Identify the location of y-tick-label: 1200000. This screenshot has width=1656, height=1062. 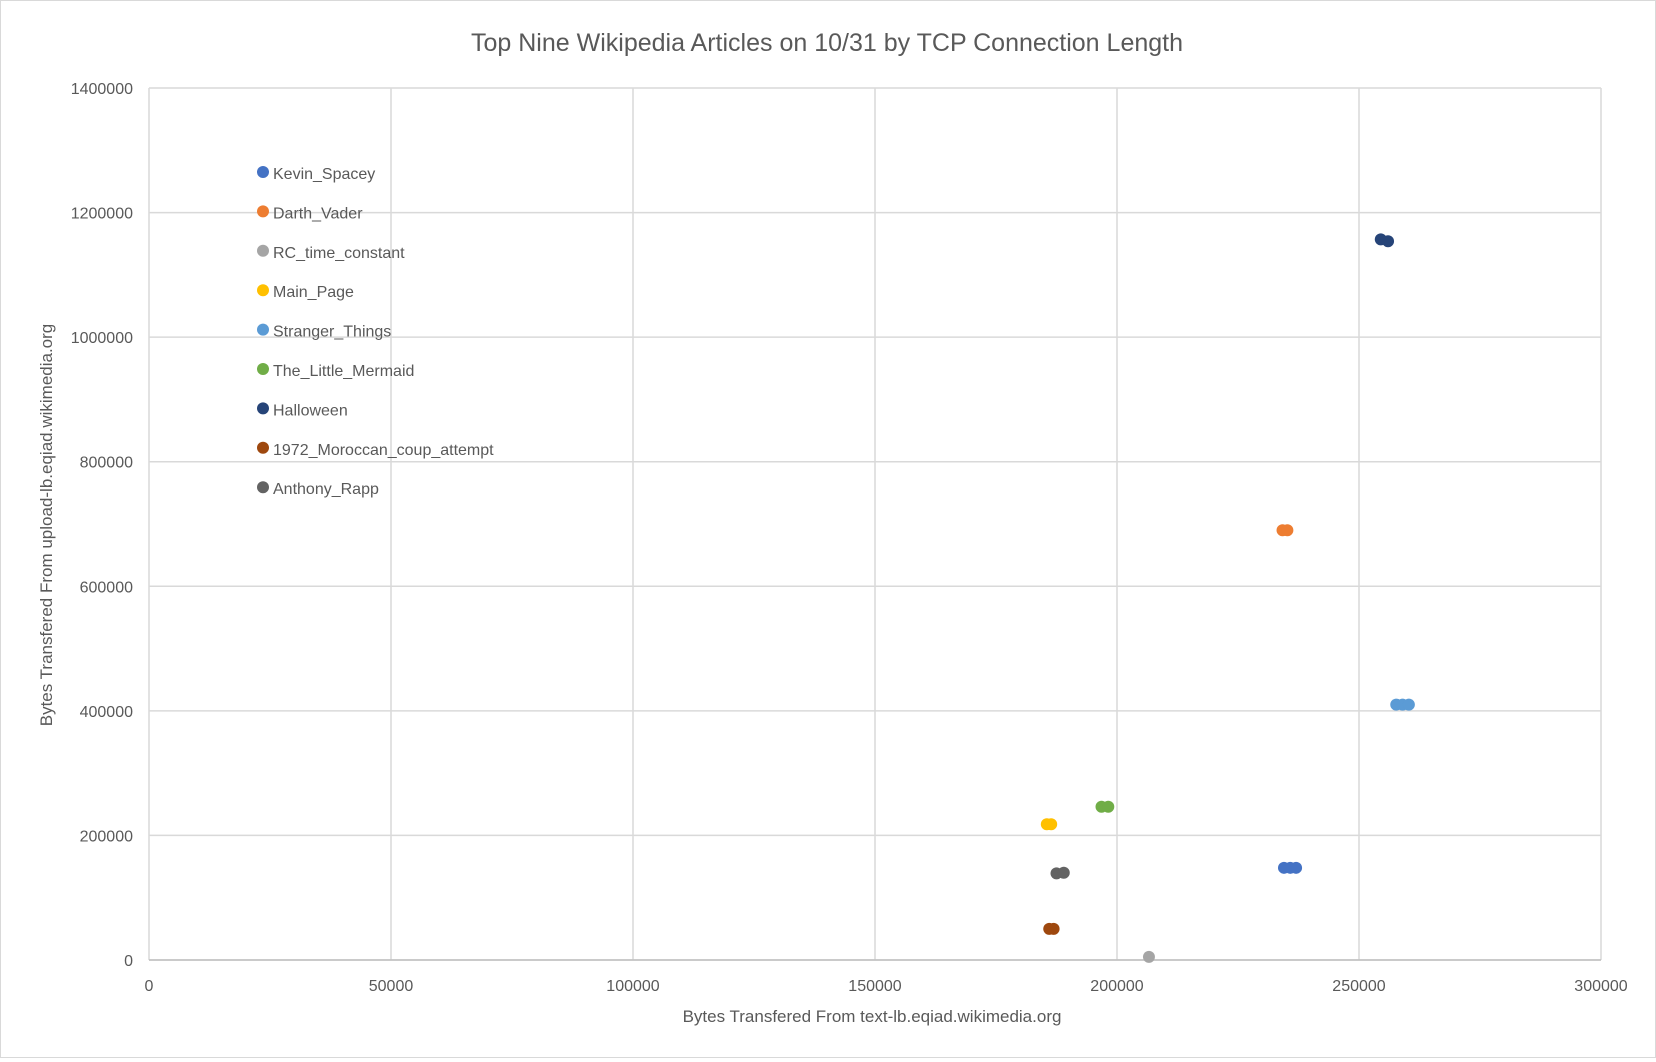
(102, 214).